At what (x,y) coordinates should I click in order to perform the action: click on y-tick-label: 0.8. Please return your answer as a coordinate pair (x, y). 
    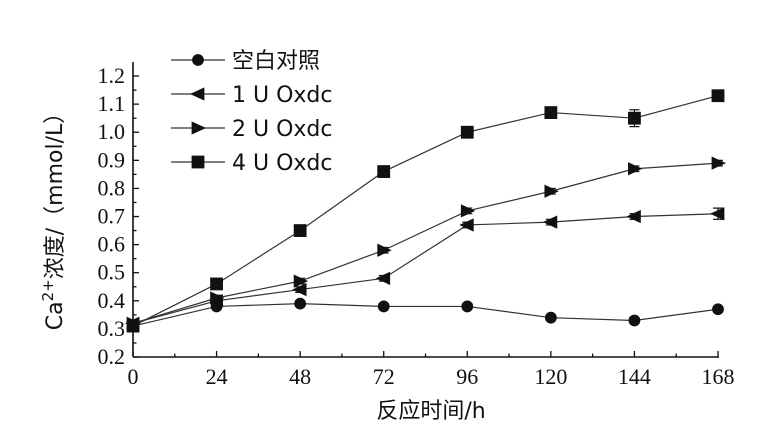
    Looking at the image, I should click on (112, 187).